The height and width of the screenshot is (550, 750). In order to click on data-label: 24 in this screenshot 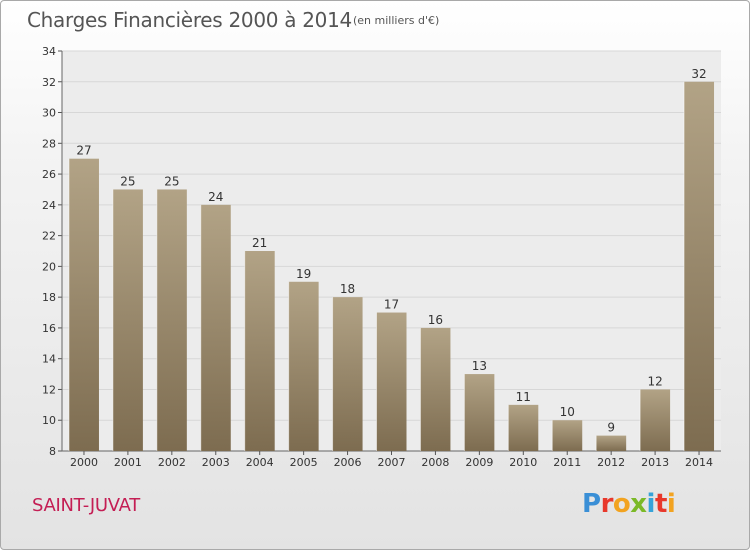, I will do `click(215, 197)`.